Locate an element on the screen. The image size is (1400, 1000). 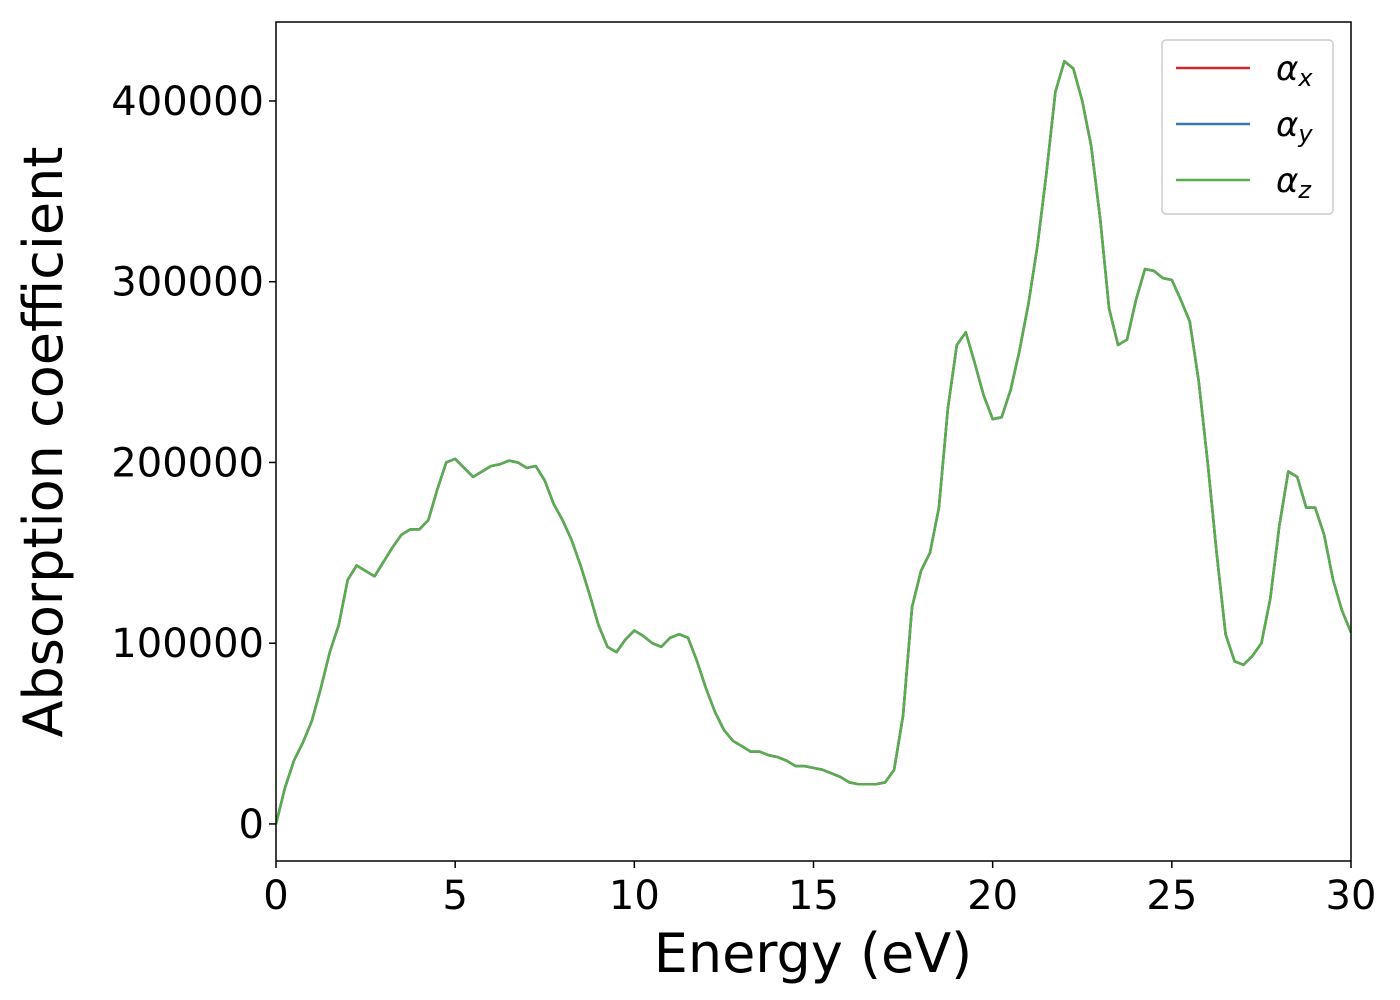
x-tick-label: 0 is located at coordinates (275, 896).